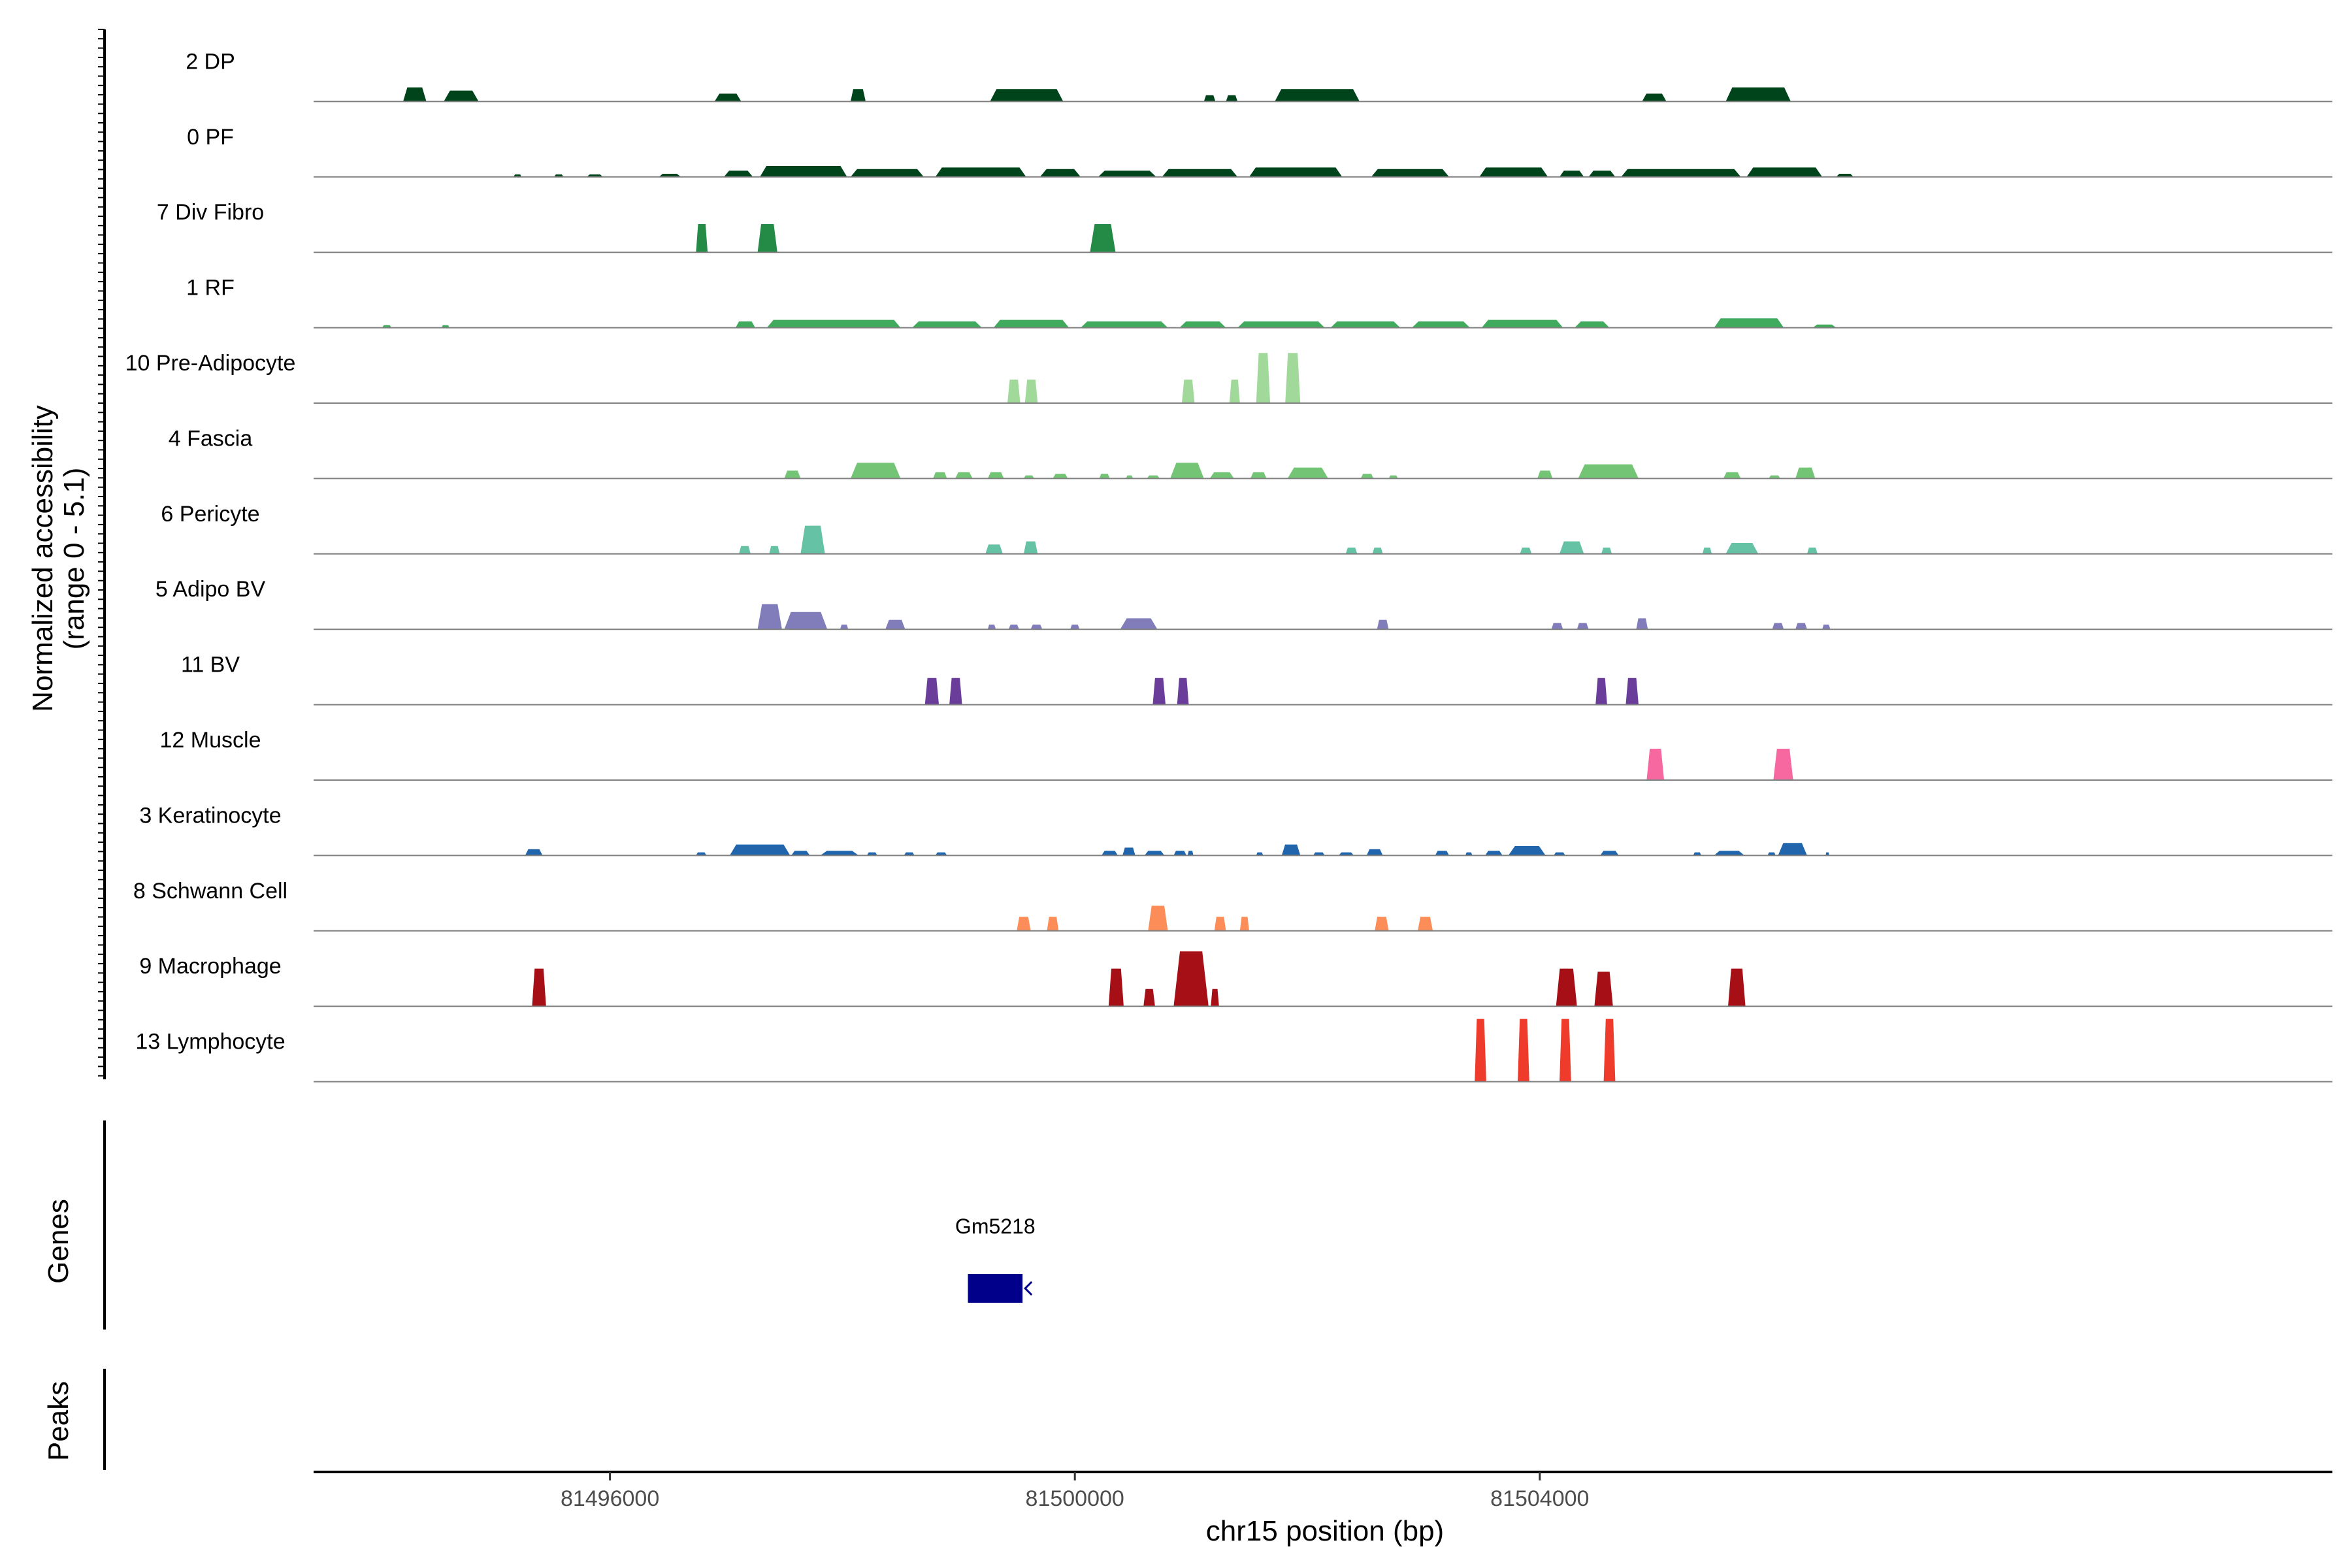 This screenshot has width=2352, height=1568. What do you see at coordinates (74, 559) in the screenshot?
I see `y-axis-subtitle: (range 0 - 5.1)` at bounding box center [74, 559].